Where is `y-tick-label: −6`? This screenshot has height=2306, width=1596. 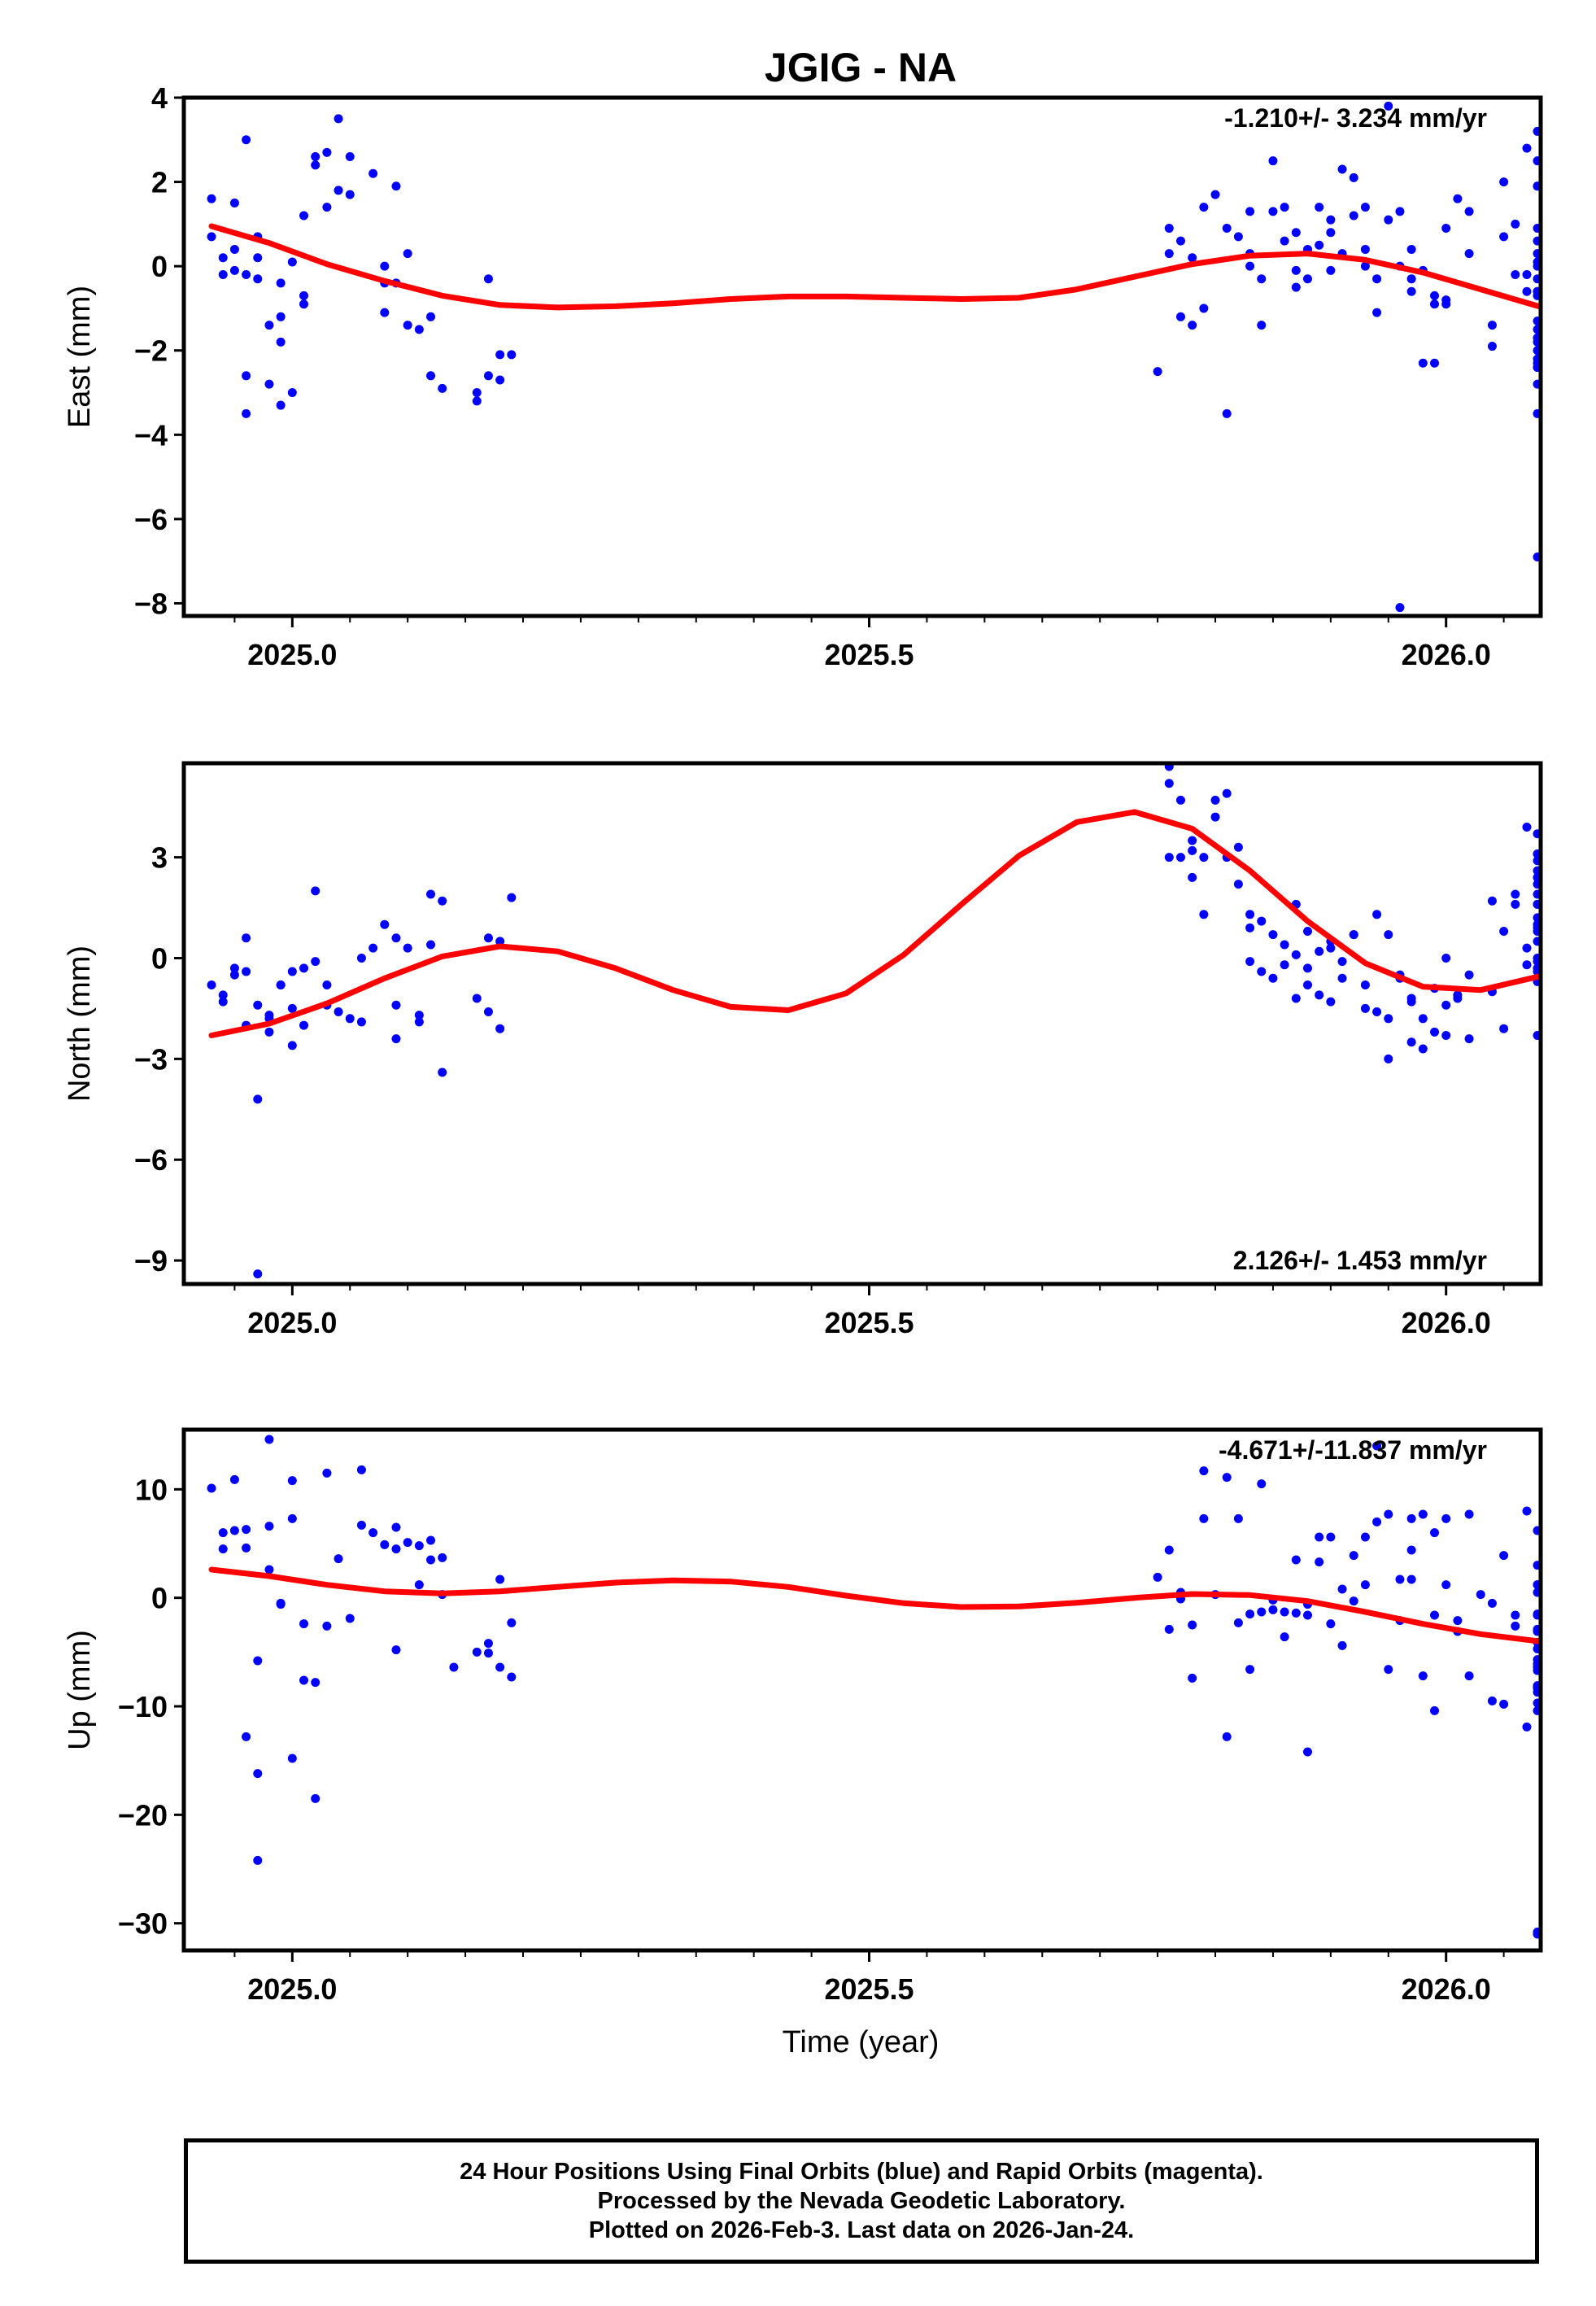 y-tick-label: −6 is located at coordinates (151, 1160).